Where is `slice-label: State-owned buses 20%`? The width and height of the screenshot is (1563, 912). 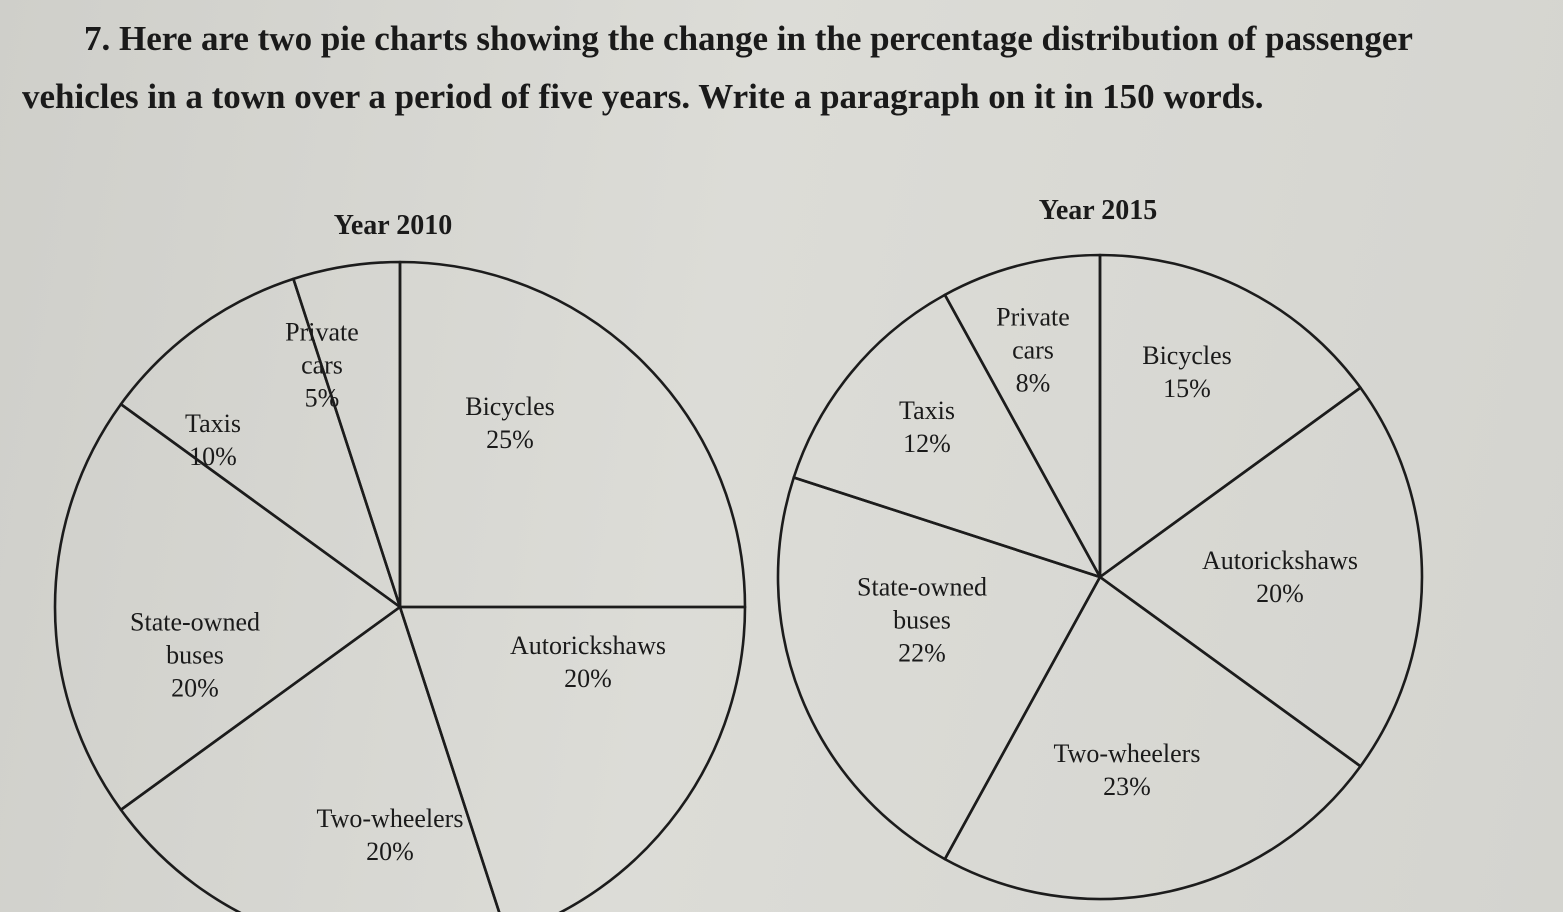 slice-label: State-owned buses 20% is located at coordinates (195, 655).